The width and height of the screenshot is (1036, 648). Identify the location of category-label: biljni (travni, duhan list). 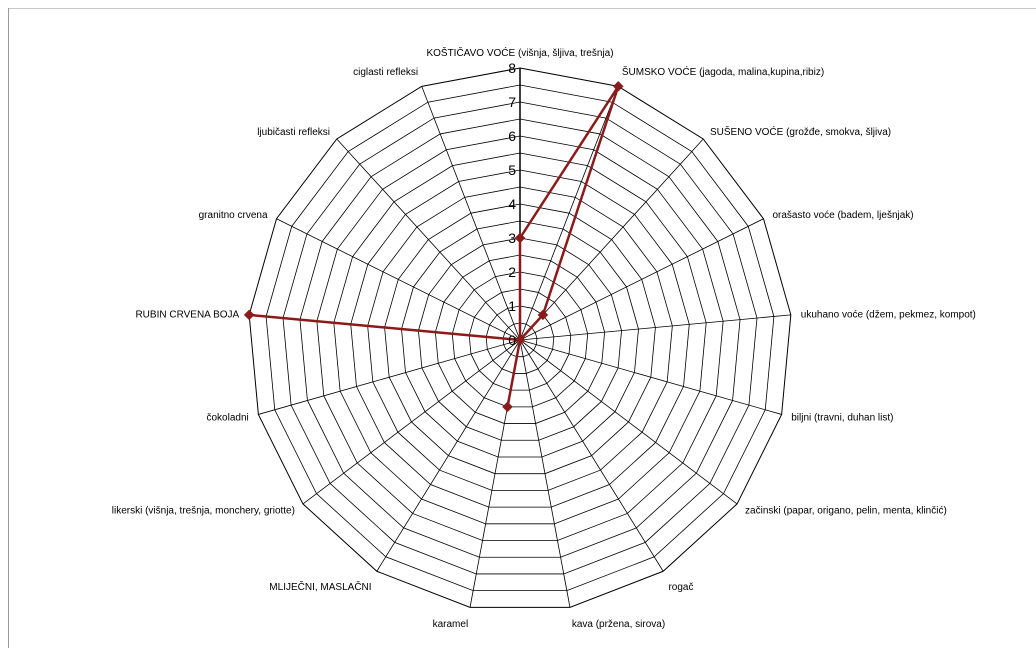
(842, 418).